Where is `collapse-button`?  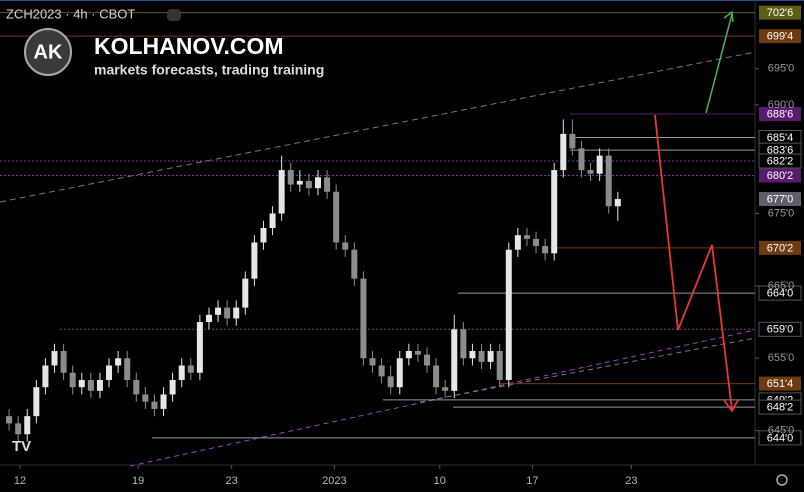
collapse-button is located at coordinates (174, 15).